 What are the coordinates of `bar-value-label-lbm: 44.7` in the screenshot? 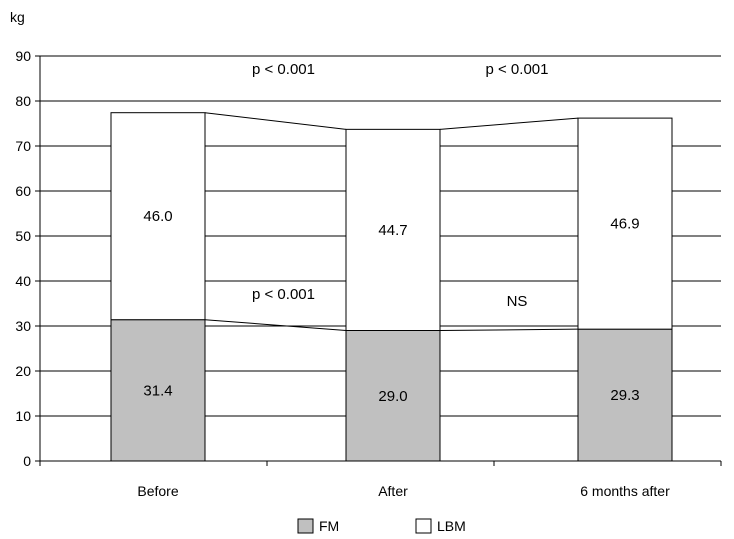 It's located at (392, 230).